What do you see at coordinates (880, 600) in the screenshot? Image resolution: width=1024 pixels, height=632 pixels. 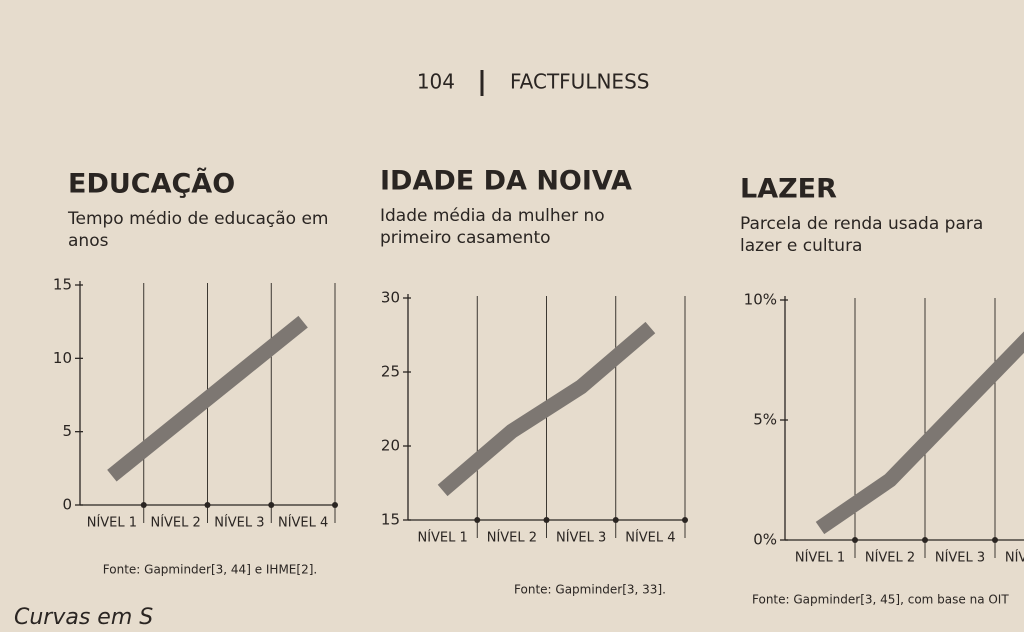 I see `source: Fonte: Gapminder[3, 45], com base na OIT` at bounding box center [880, 600].